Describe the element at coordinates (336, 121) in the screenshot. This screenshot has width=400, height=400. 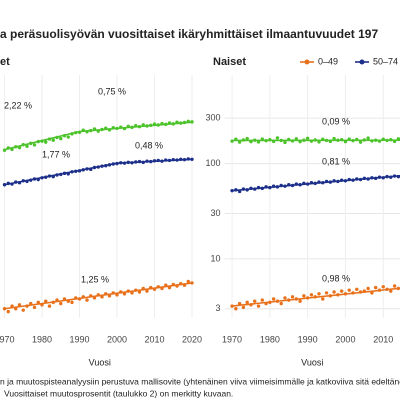
I see `rate-label: 0,09 %` at that location.